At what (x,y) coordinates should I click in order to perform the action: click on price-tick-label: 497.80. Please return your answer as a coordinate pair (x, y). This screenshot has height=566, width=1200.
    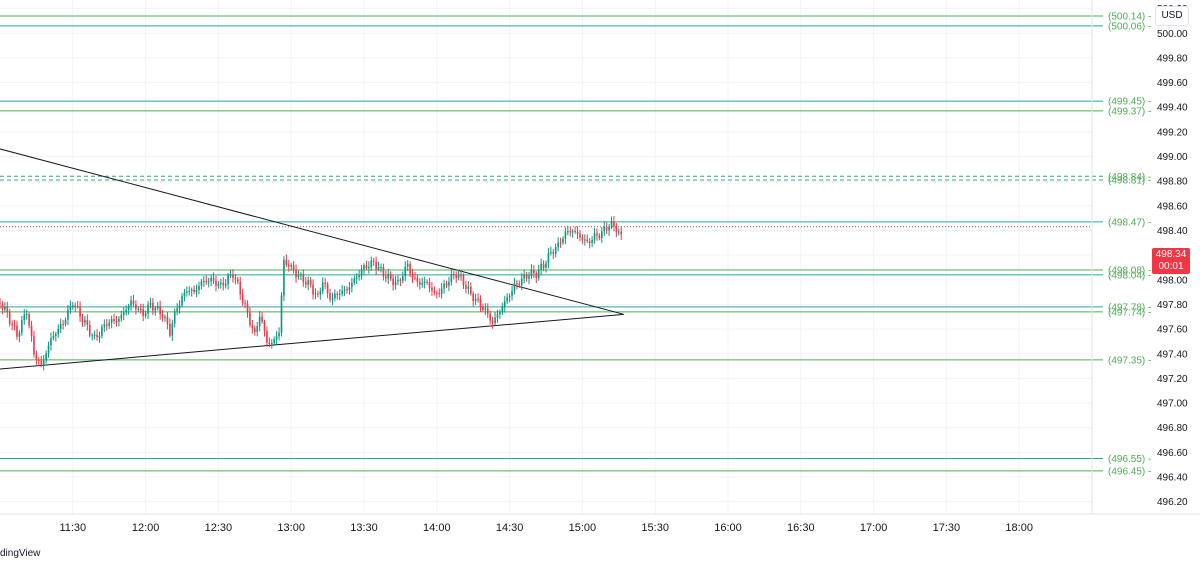
    Looking at the image, I should click on (1172, 305).